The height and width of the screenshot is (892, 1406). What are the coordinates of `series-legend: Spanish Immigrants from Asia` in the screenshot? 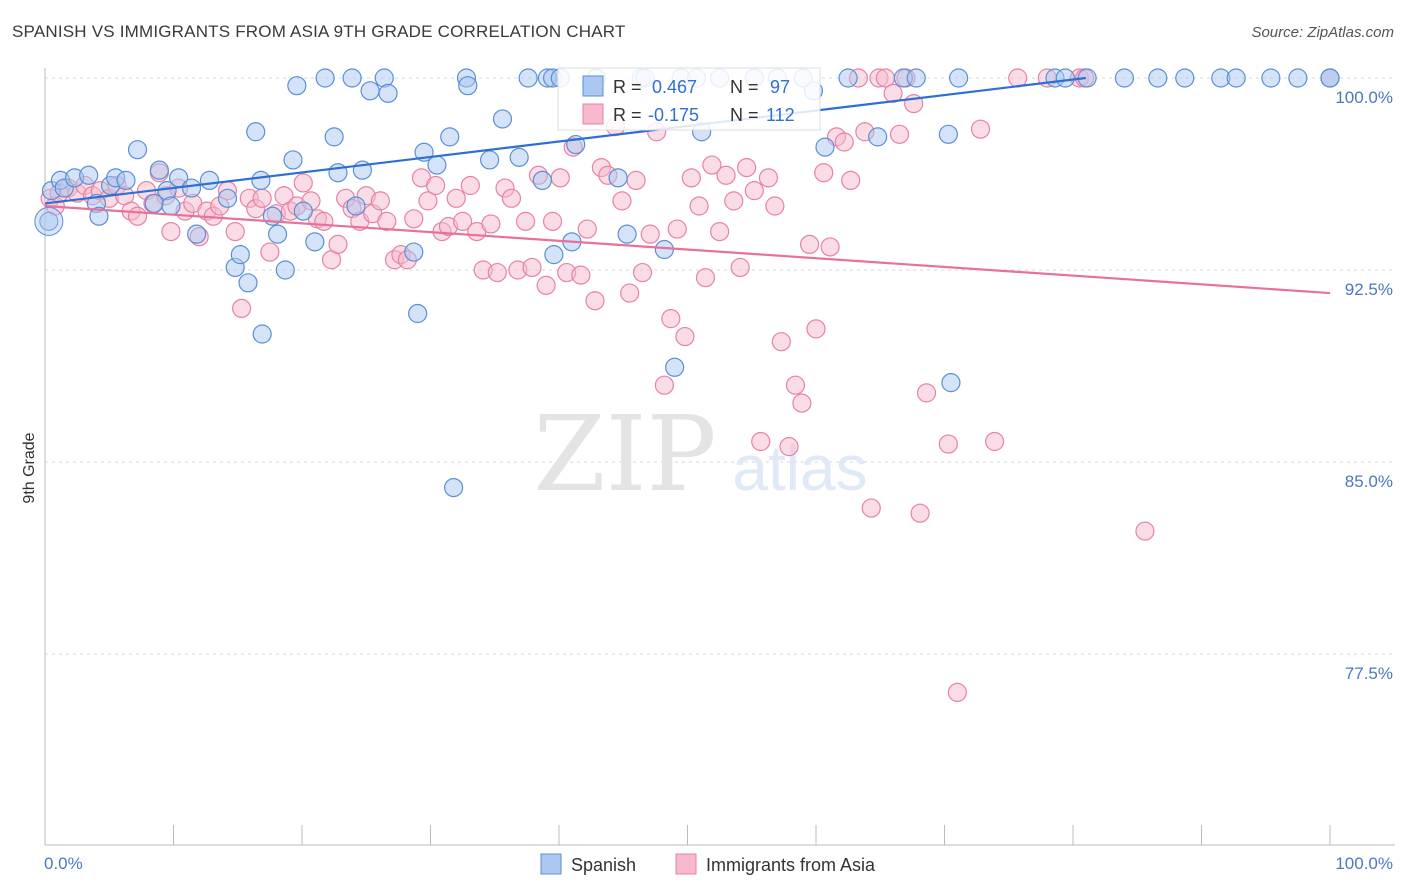 It's located at (708, 864).